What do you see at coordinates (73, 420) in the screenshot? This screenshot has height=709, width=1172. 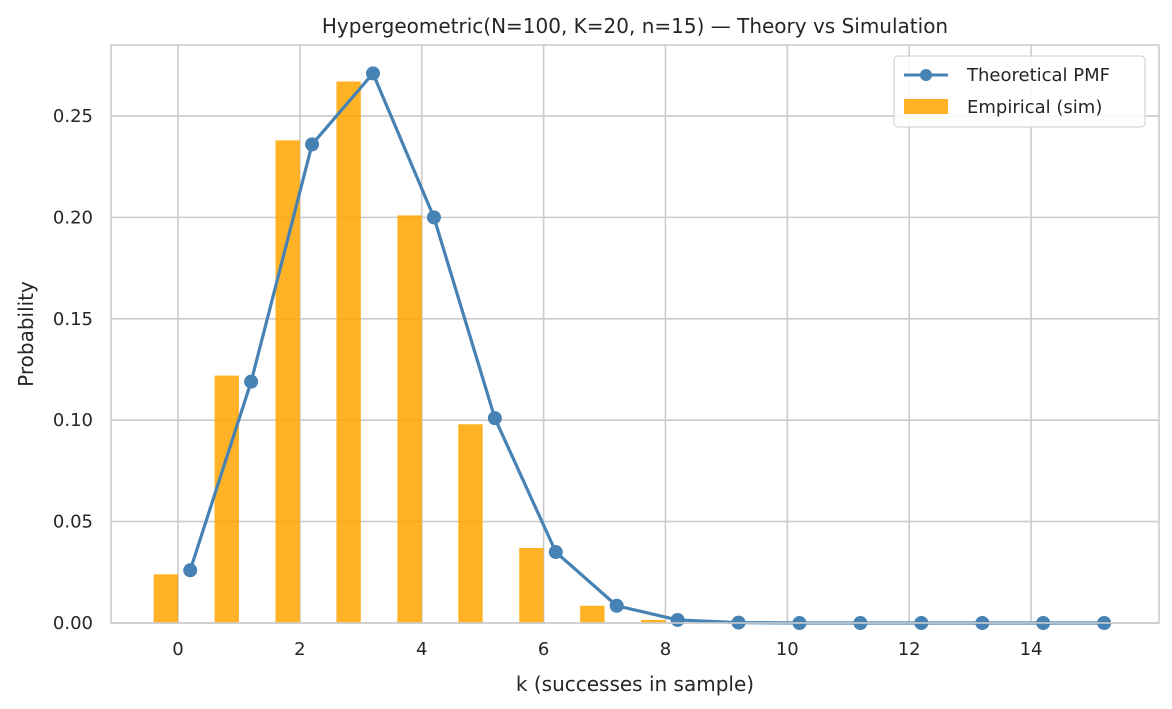 I see `y-tick-label: 0.10` at bounding box center [73, 420].